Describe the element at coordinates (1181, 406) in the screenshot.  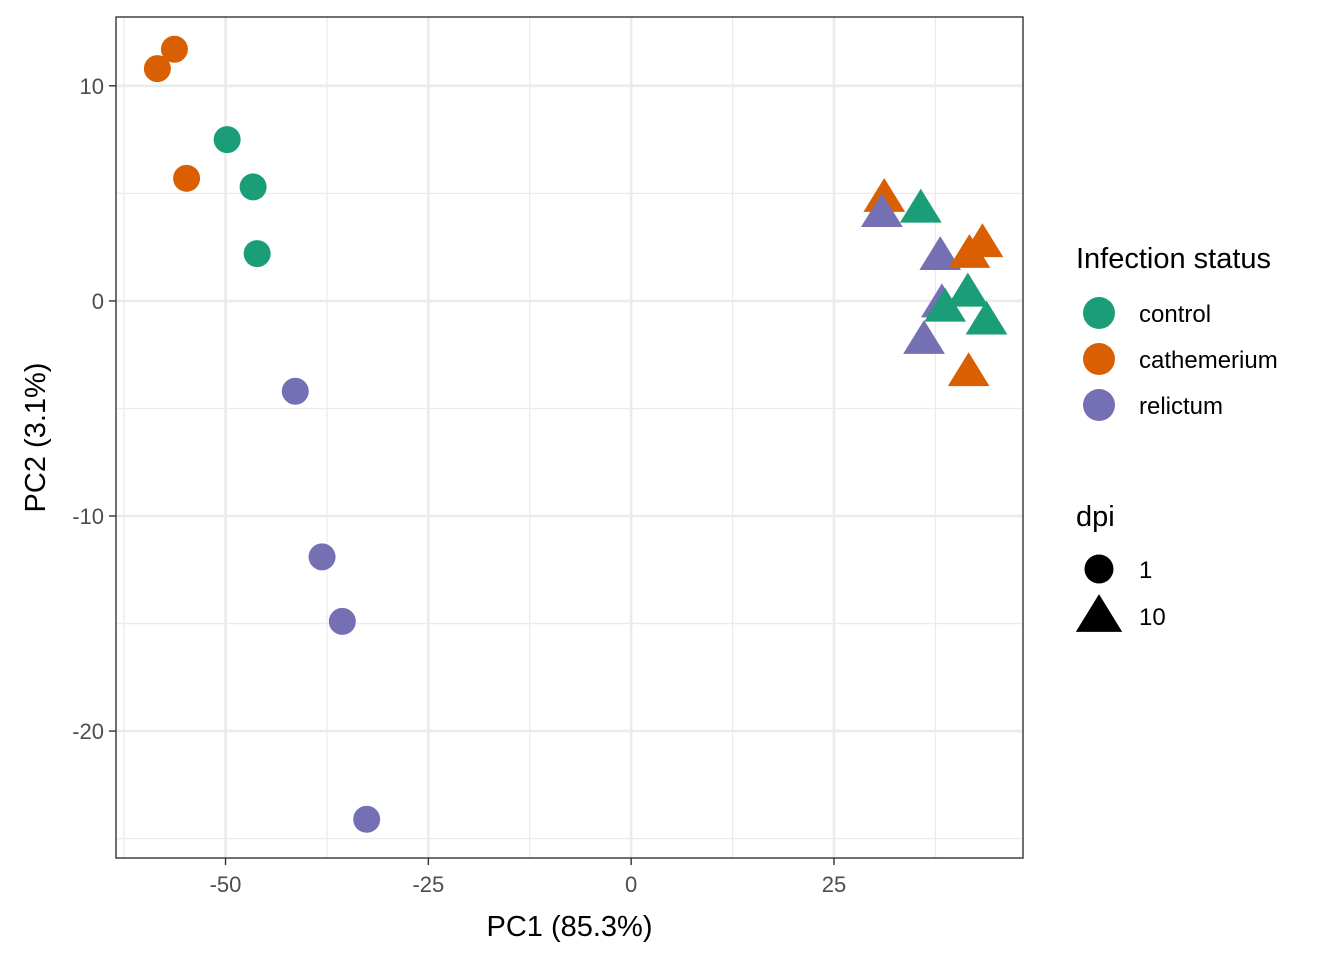
I see `legend-label-relictum: relictum` at that location.